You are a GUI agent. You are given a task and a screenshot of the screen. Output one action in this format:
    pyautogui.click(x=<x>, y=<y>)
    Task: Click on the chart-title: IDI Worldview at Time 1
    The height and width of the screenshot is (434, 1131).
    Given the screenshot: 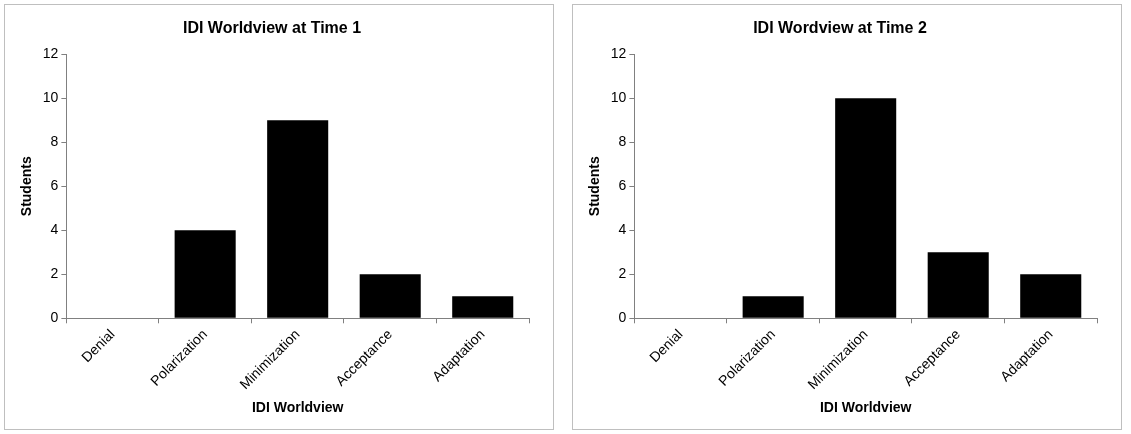 What is the action you would take?
    pyautogui.click(x=272, y=28)
    